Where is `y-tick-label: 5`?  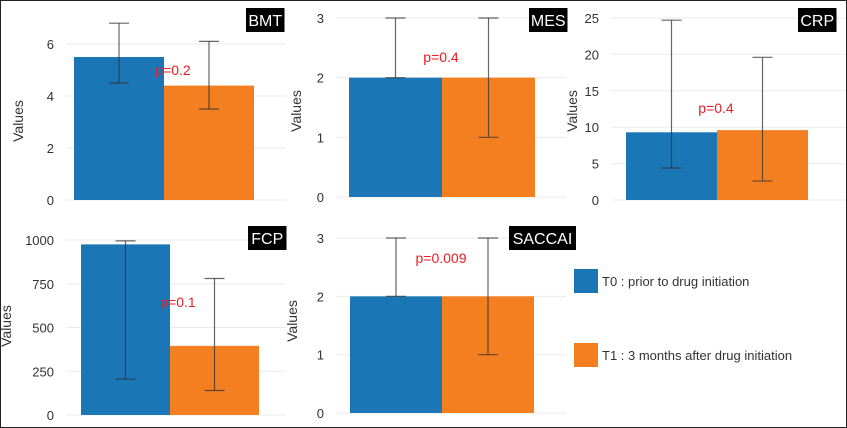 y-tick-label: 5 is located at coordinates (595, 164).